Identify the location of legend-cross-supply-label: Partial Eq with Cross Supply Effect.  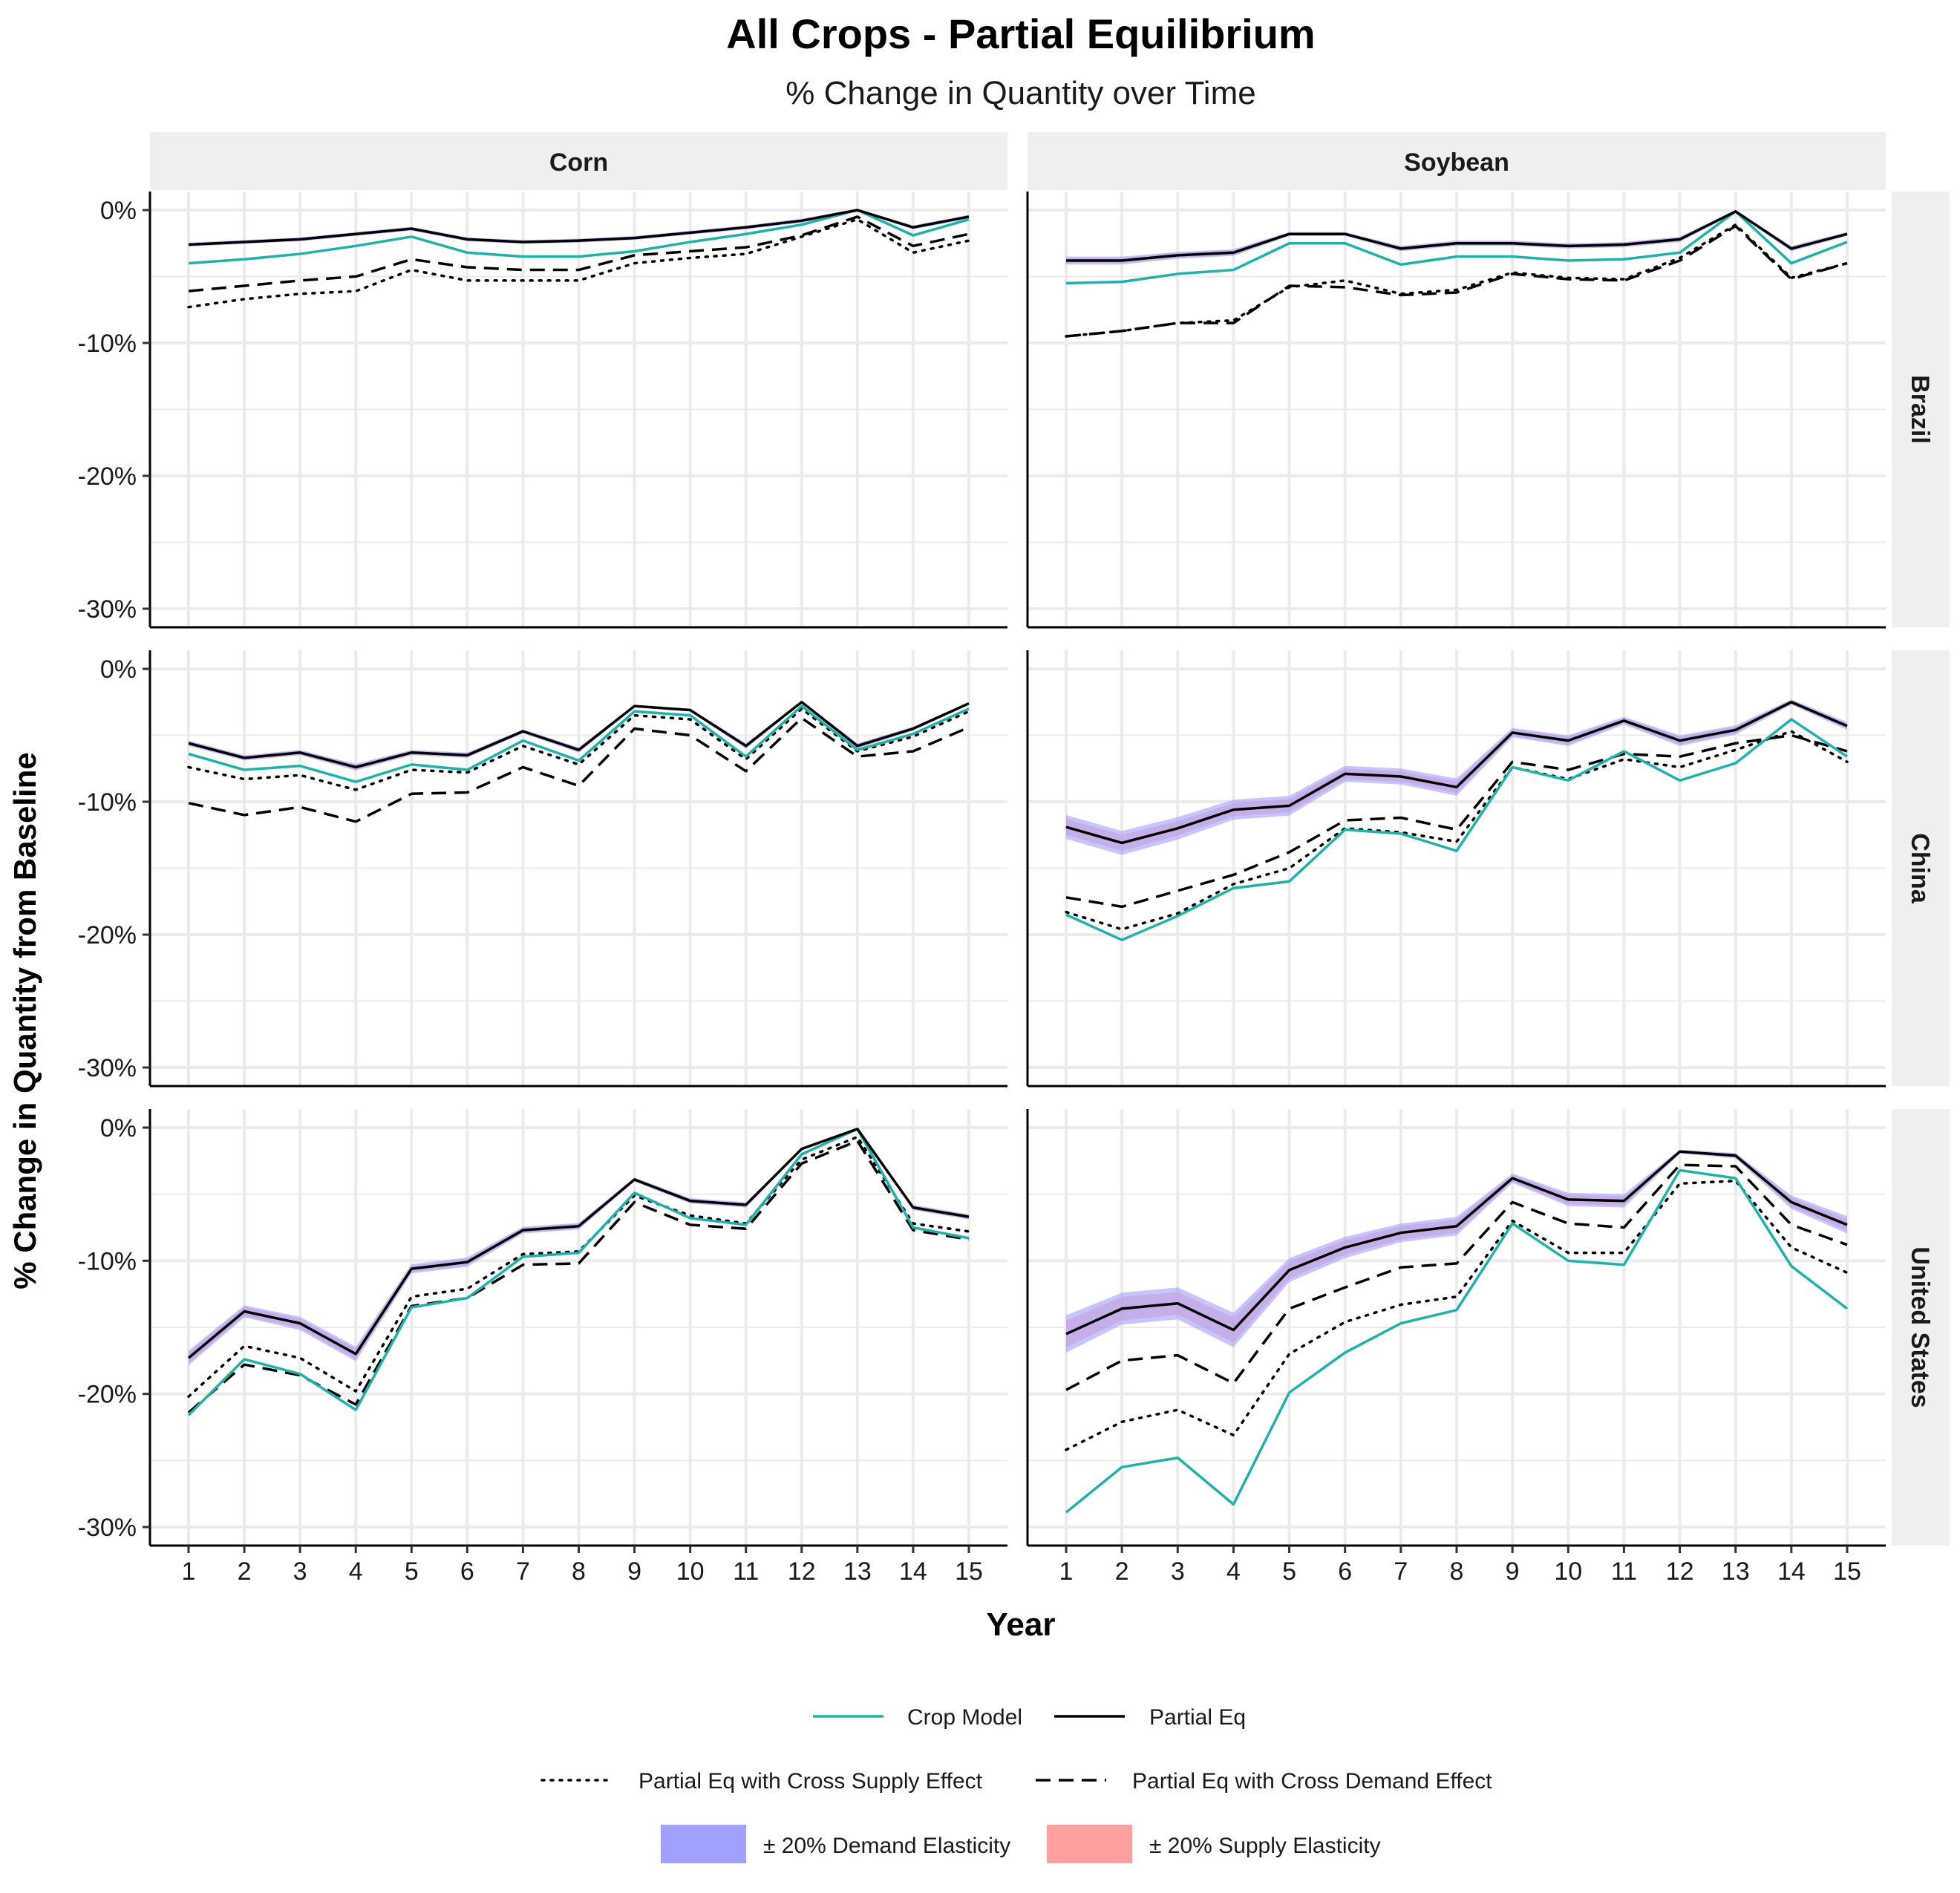
(810, 1781).